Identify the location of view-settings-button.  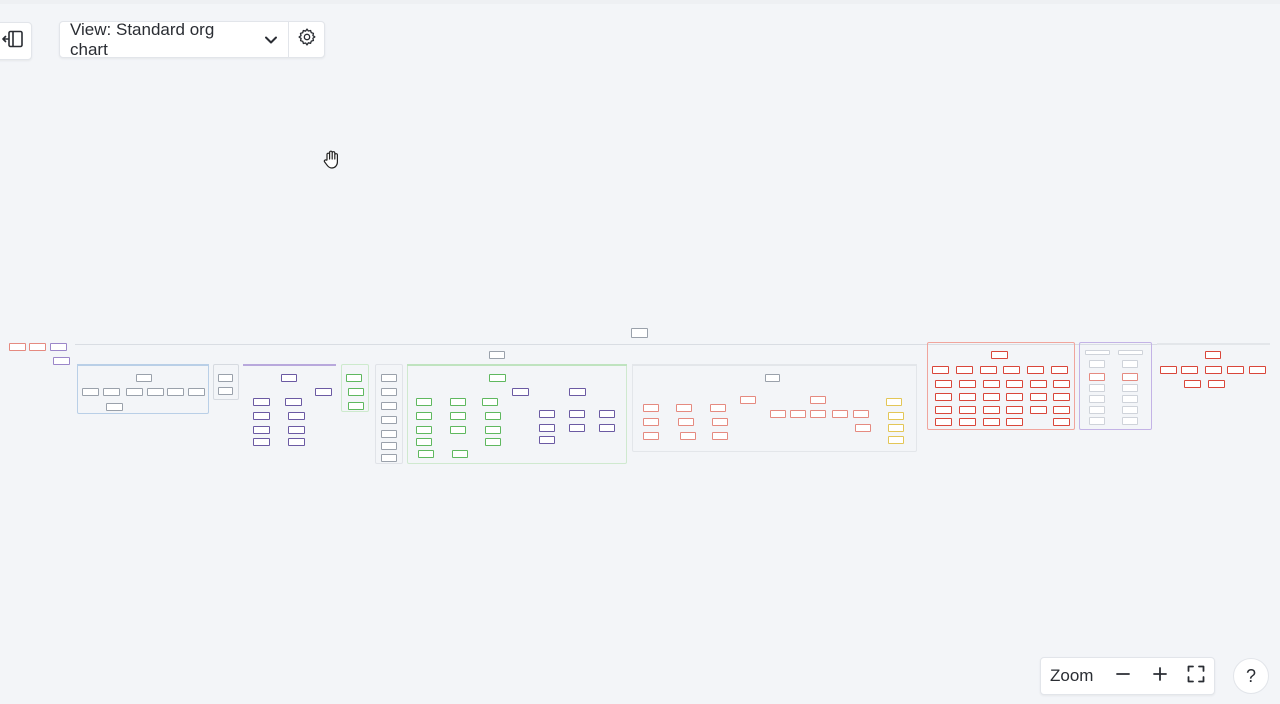
(306, 39).